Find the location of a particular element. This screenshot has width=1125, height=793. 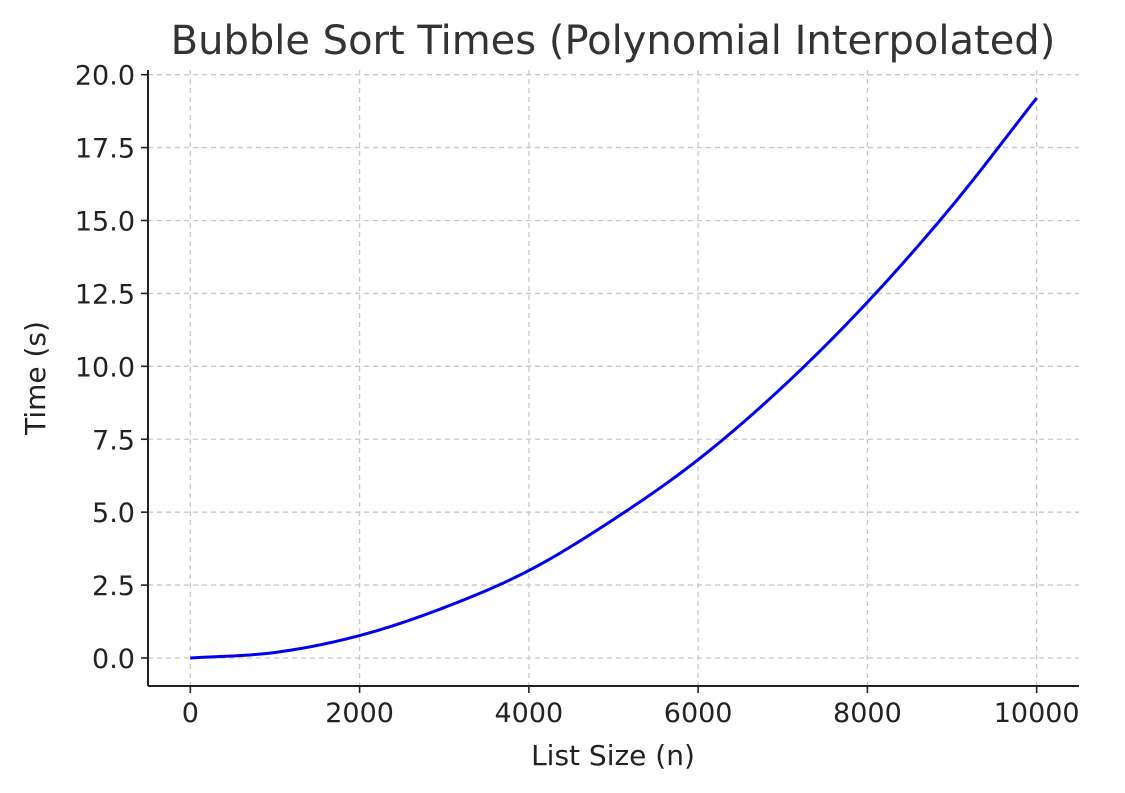

y-tick-label: 15.0 is located at coordinates (105, 222).